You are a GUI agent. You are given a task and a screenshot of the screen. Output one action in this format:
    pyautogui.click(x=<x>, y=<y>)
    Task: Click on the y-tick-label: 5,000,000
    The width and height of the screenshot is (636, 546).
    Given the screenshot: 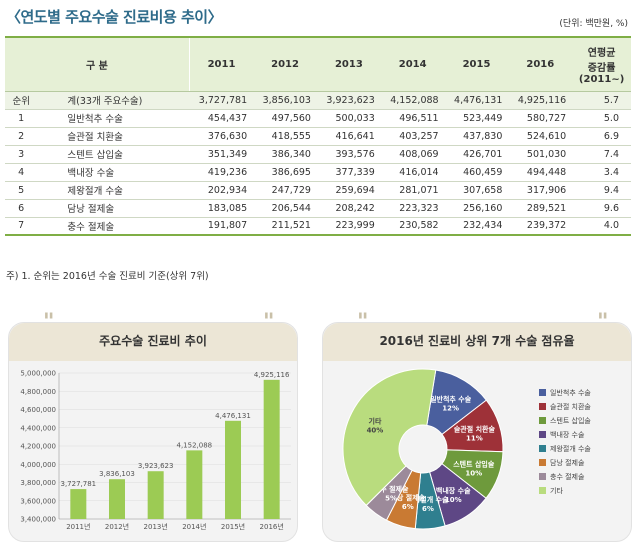 What is the action you would take?
    pyautogui.click(x=38, y=374)
    